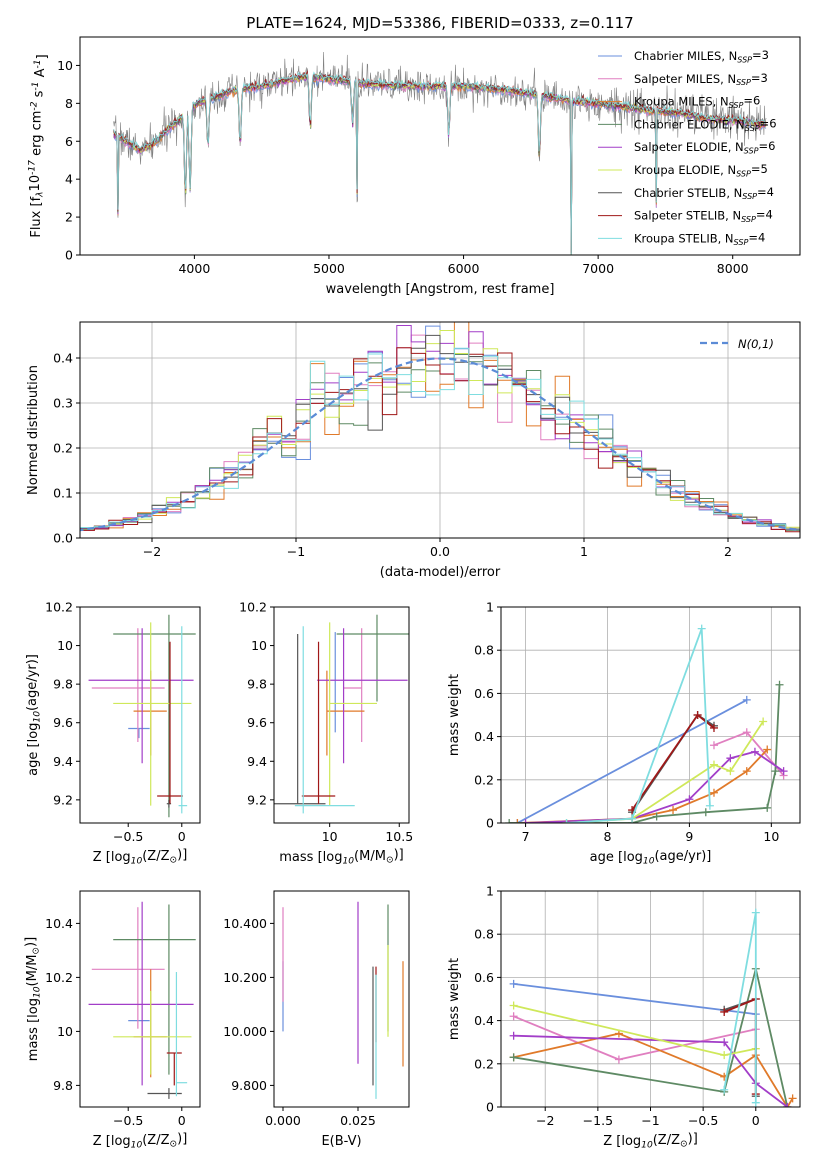 The height and width of the screenshot is (1170, 819). Describe the element at coordinates (756, 344) in the screenshot. I see `legend-entry: N(0,1)` at that location.